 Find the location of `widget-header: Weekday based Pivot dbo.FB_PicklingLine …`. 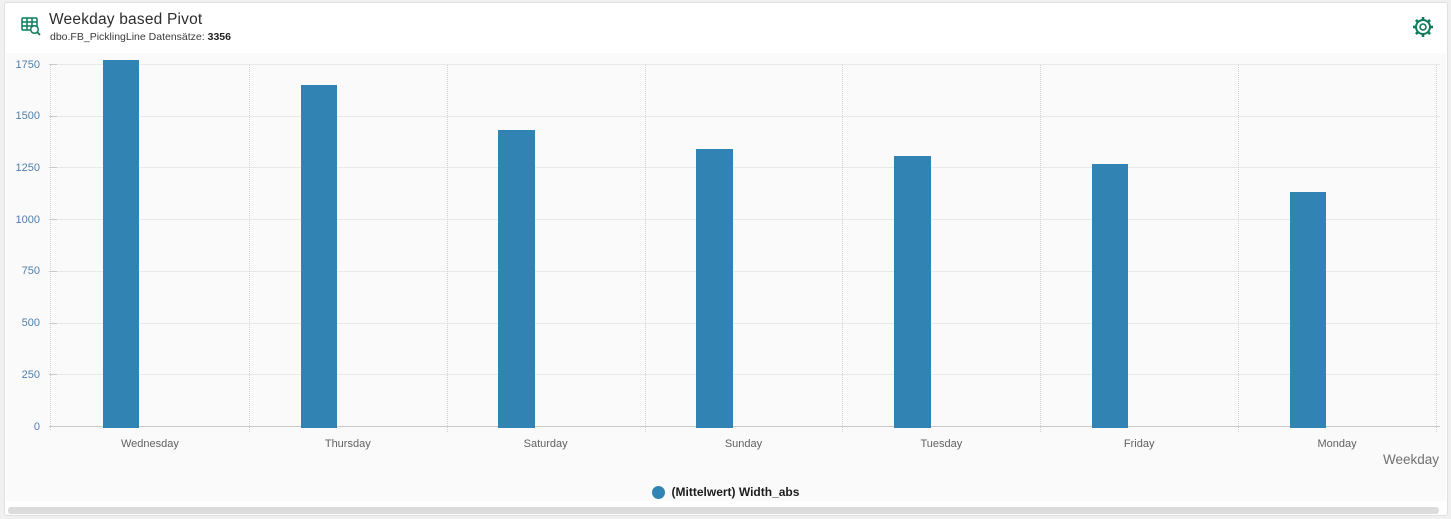

widget-header: Weekday based Pivot dbo.FB_PicklingLine … is located at coordinates (726, 28).